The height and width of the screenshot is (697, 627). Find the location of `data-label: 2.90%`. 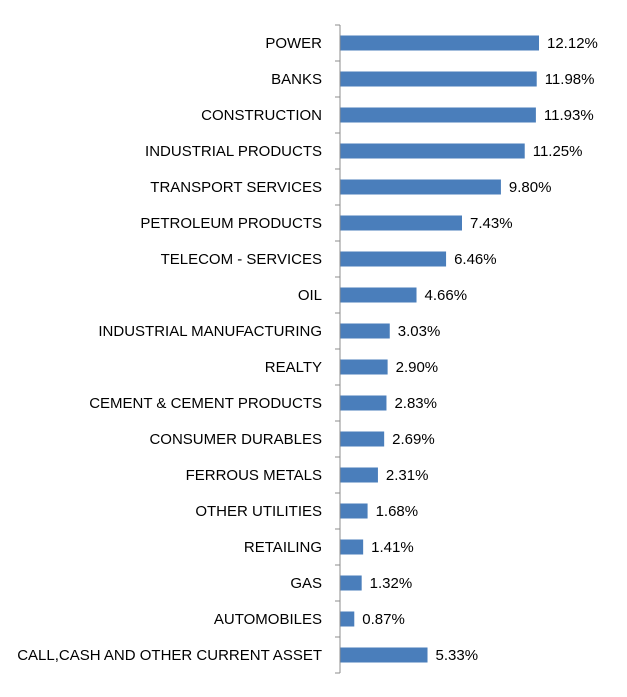

data-label: 2.90% is located at coordinates (417, 367).